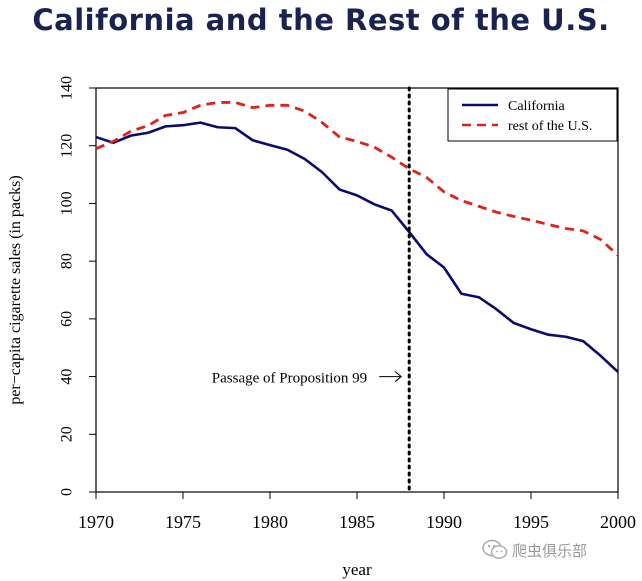 The width and height of the screenshot is (642, 581). Describe the element at coordinates (183, 522) in the screenshot. I see `x-tick-label: 1975` at that location.